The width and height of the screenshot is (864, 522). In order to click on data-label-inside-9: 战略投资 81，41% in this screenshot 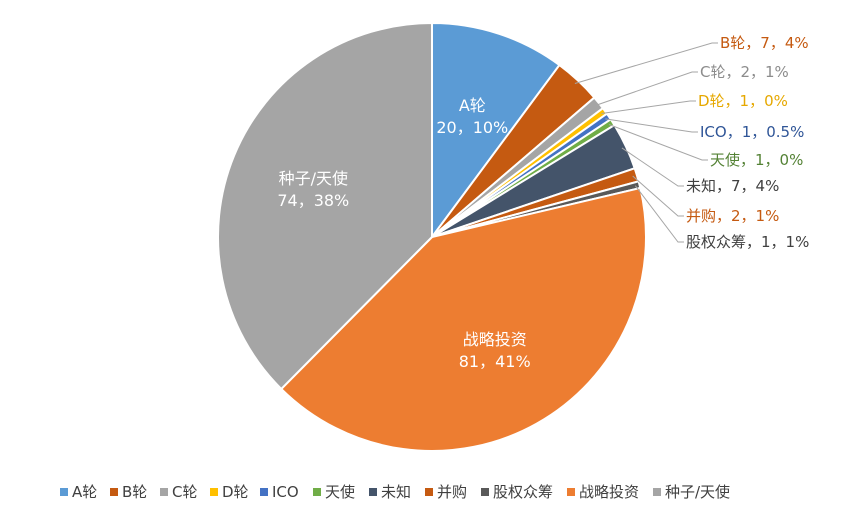, I will do `click(495, 350)`.